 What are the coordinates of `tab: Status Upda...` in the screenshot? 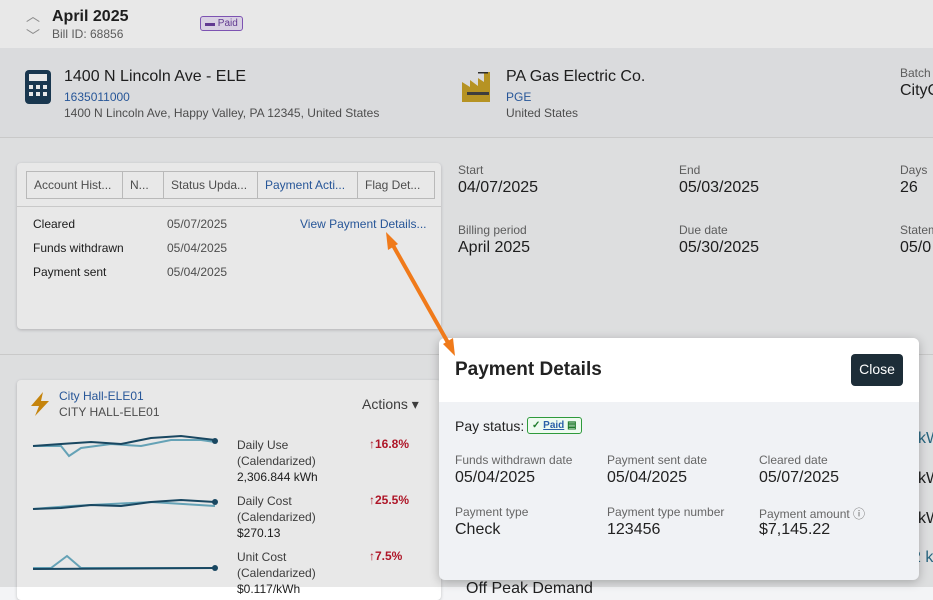 It's located at (211, 185).